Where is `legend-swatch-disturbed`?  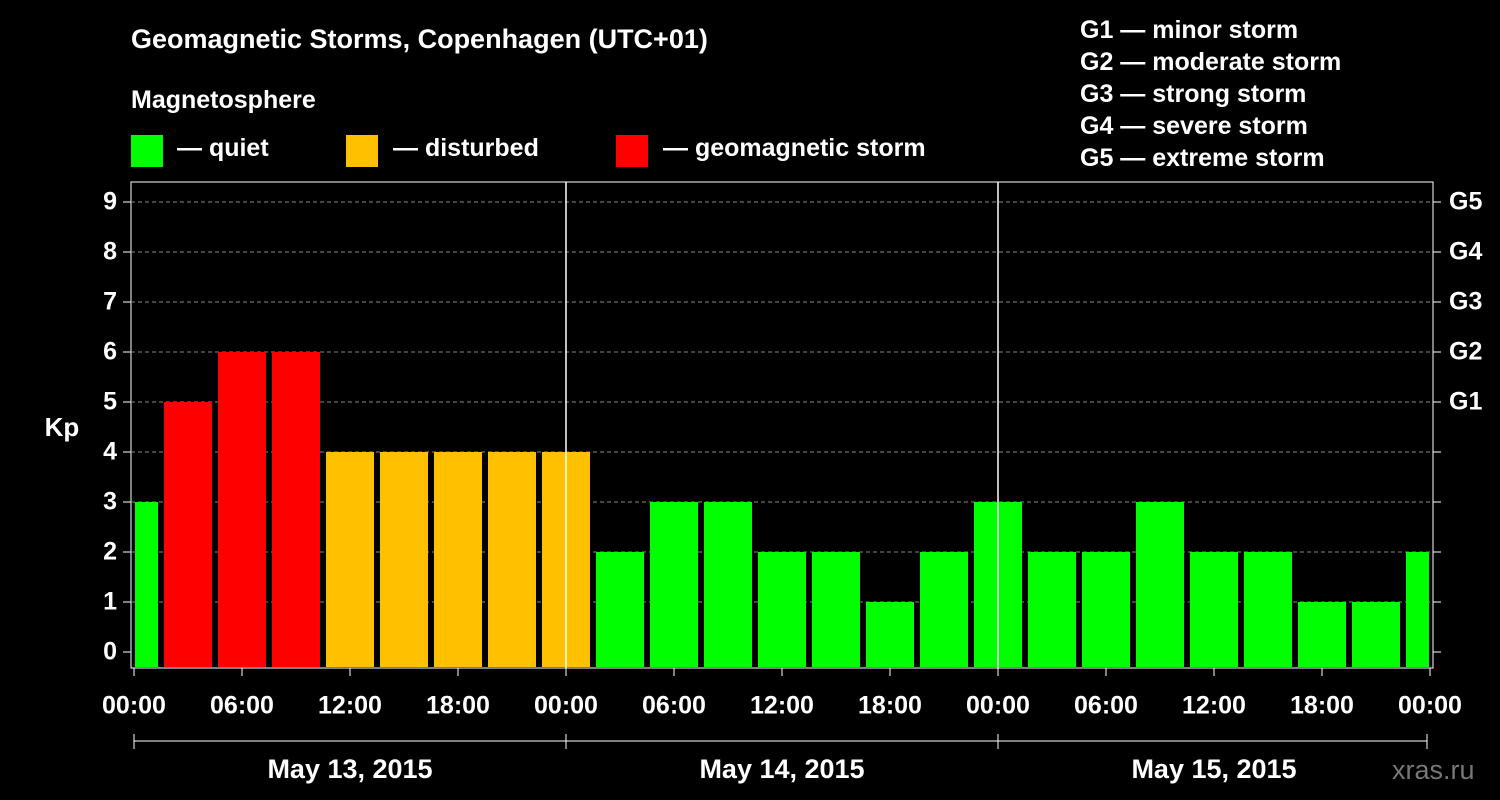
legend-swatch-disturbed is located at coordinates (362, 151).